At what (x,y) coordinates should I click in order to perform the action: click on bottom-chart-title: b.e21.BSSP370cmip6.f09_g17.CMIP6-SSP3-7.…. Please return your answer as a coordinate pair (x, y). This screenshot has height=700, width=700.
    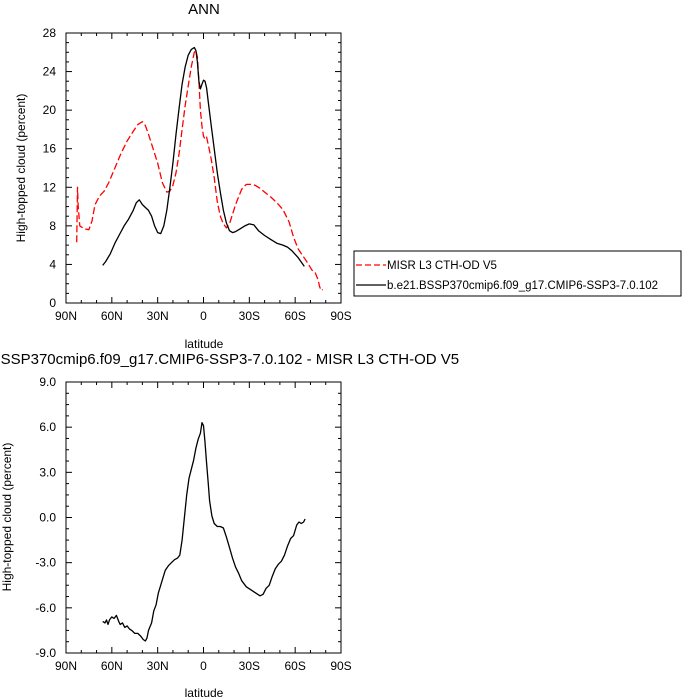
    Looking at the image, I should click on (229, 359).